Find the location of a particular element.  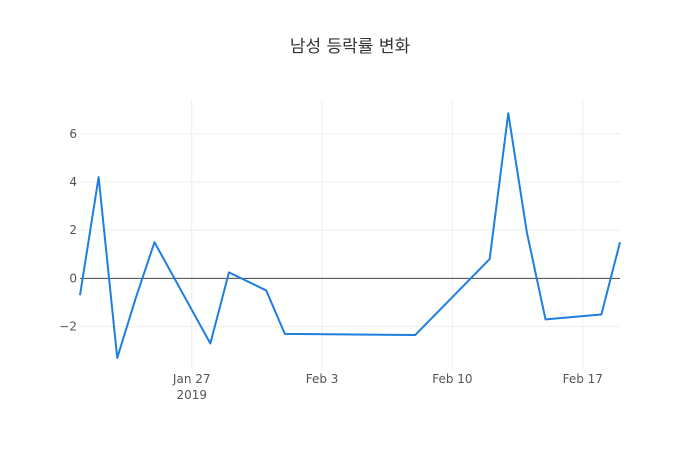

x-tick-label: Jan 27 is located at coordinates (191, 379).